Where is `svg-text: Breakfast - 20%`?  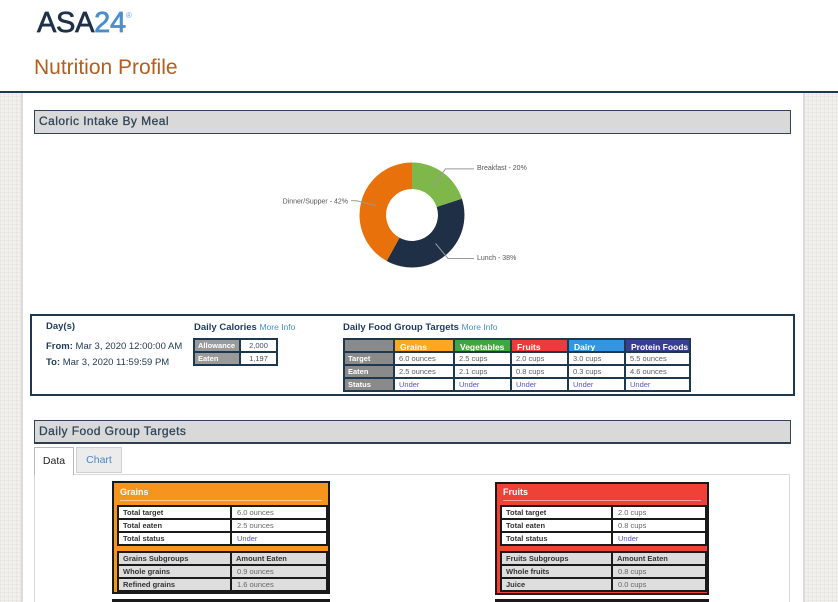
svg-text: Breakfast - 20% is located at coordinates (502, 168).